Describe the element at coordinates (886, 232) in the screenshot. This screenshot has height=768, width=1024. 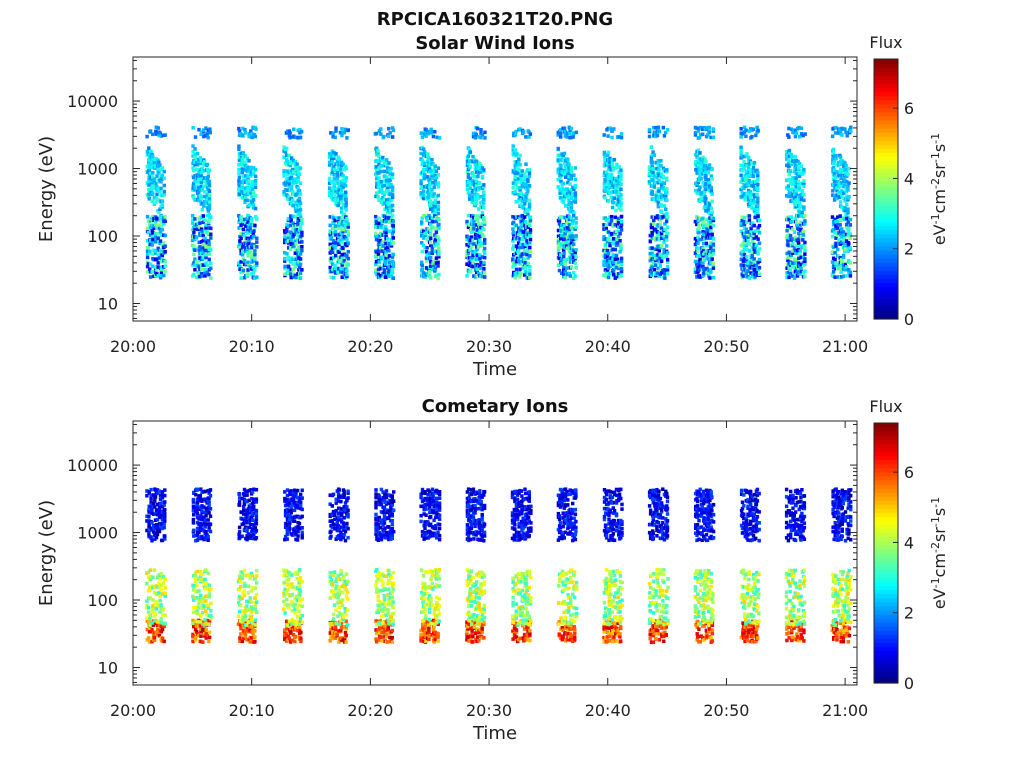
I see `colorbar-segment` at that location.